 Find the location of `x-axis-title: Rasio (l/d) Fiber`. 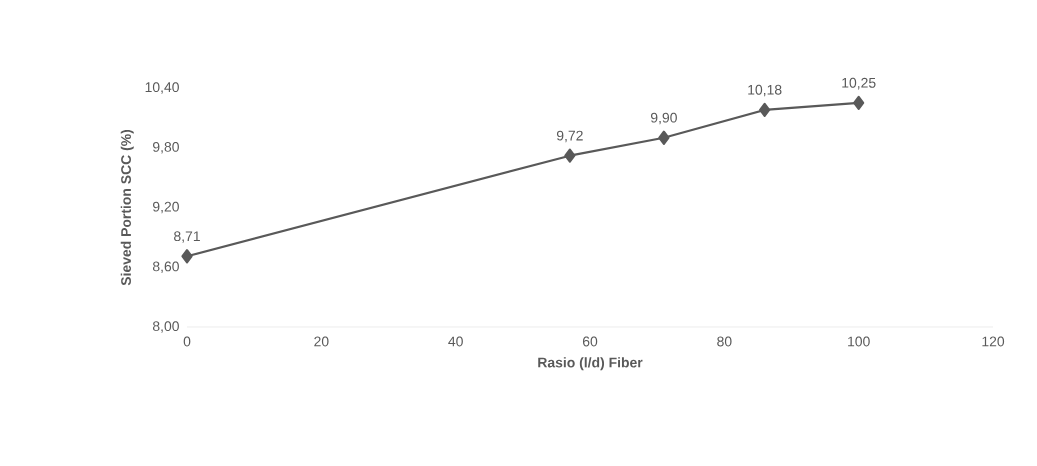

x-axis-title: Rasio (l/d) Fiber is located at coordinates (590, 364).